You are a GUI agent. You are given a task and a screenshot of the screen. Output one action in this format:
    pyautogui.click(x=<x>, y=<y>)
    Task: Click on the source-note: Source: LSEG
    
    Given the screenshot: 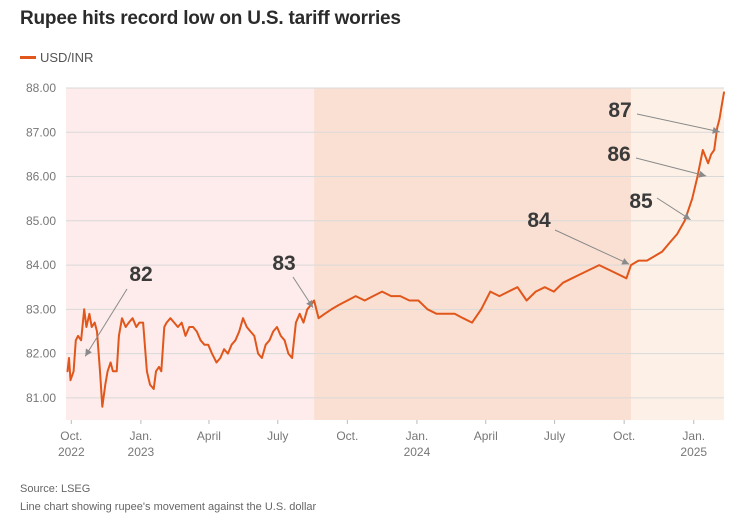 What is the action you would take?
    pyautogui.click(x=55, y=489)
    